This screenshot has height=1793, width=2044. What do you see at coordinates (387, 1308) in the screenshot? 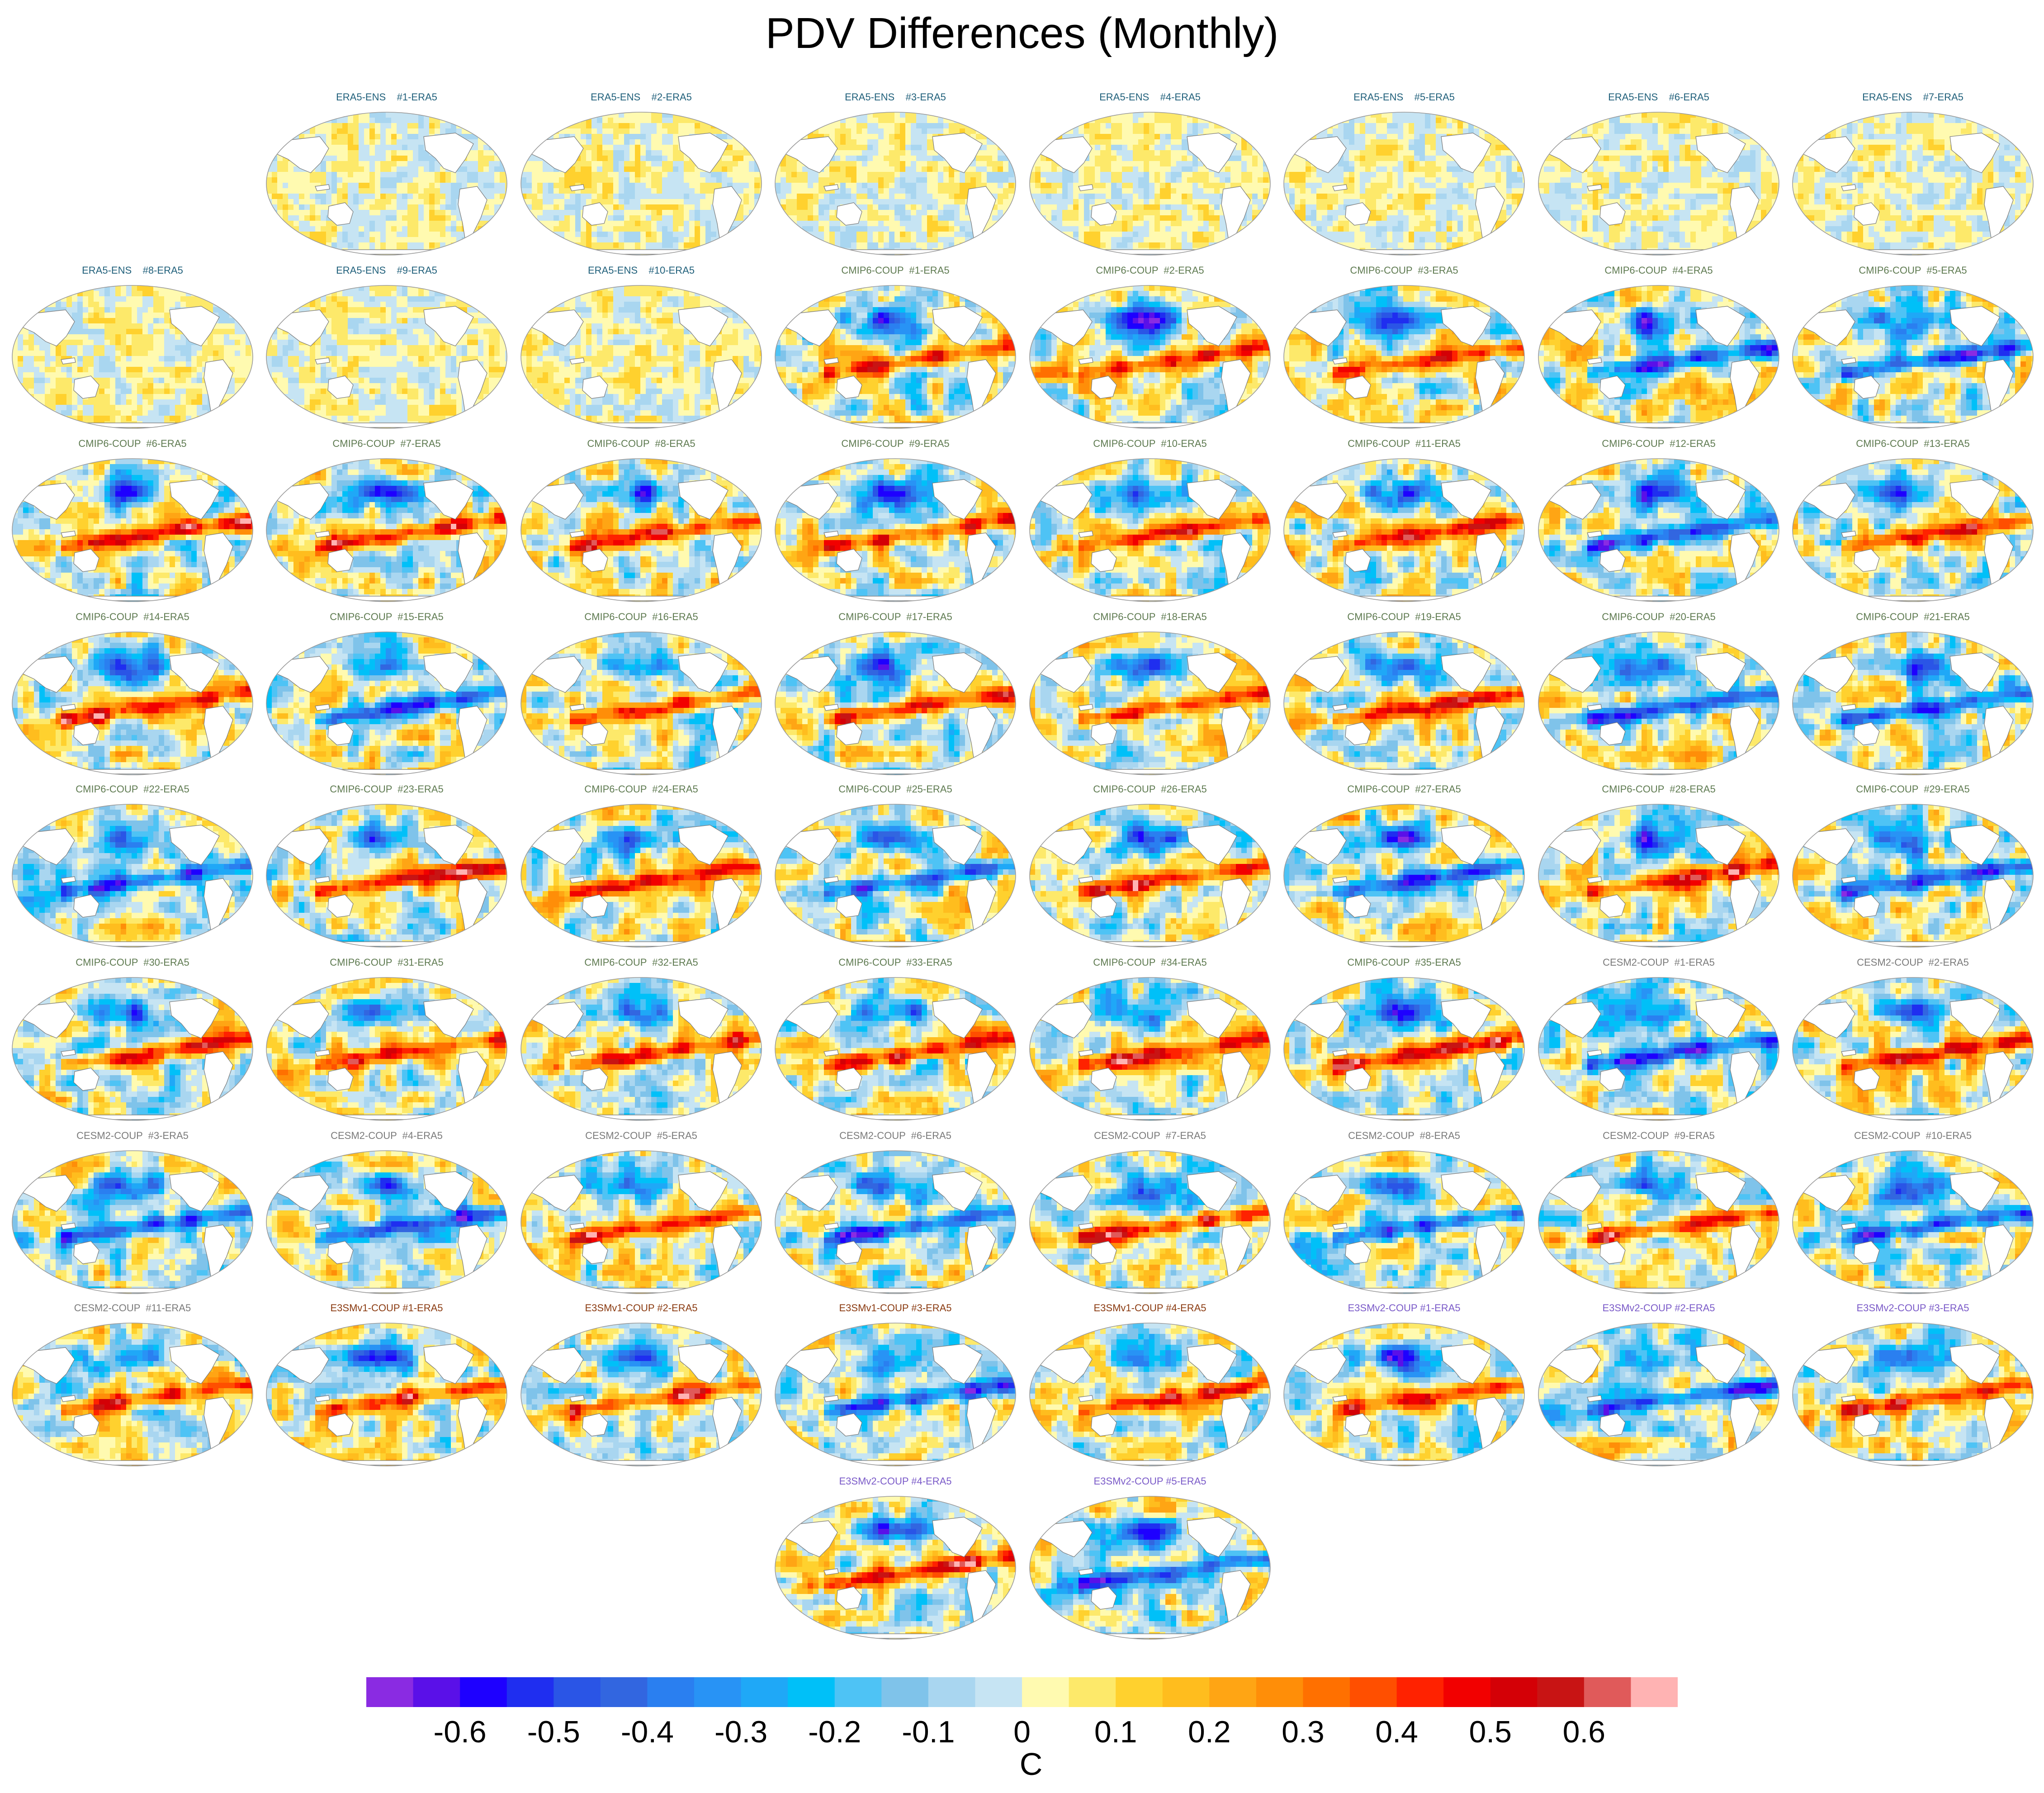
I see `panel-title: E3SMv1-COUP #1-ERA5` at bounding box center [387, 1308].